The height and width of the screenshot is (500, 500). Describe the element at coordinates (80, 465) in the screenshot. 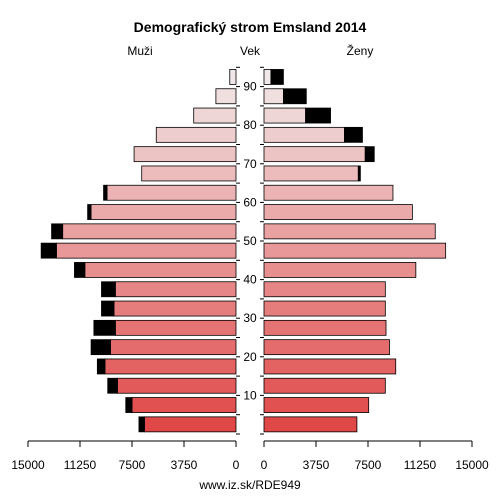

I see `male-x-tick-label: 11250` at that location.